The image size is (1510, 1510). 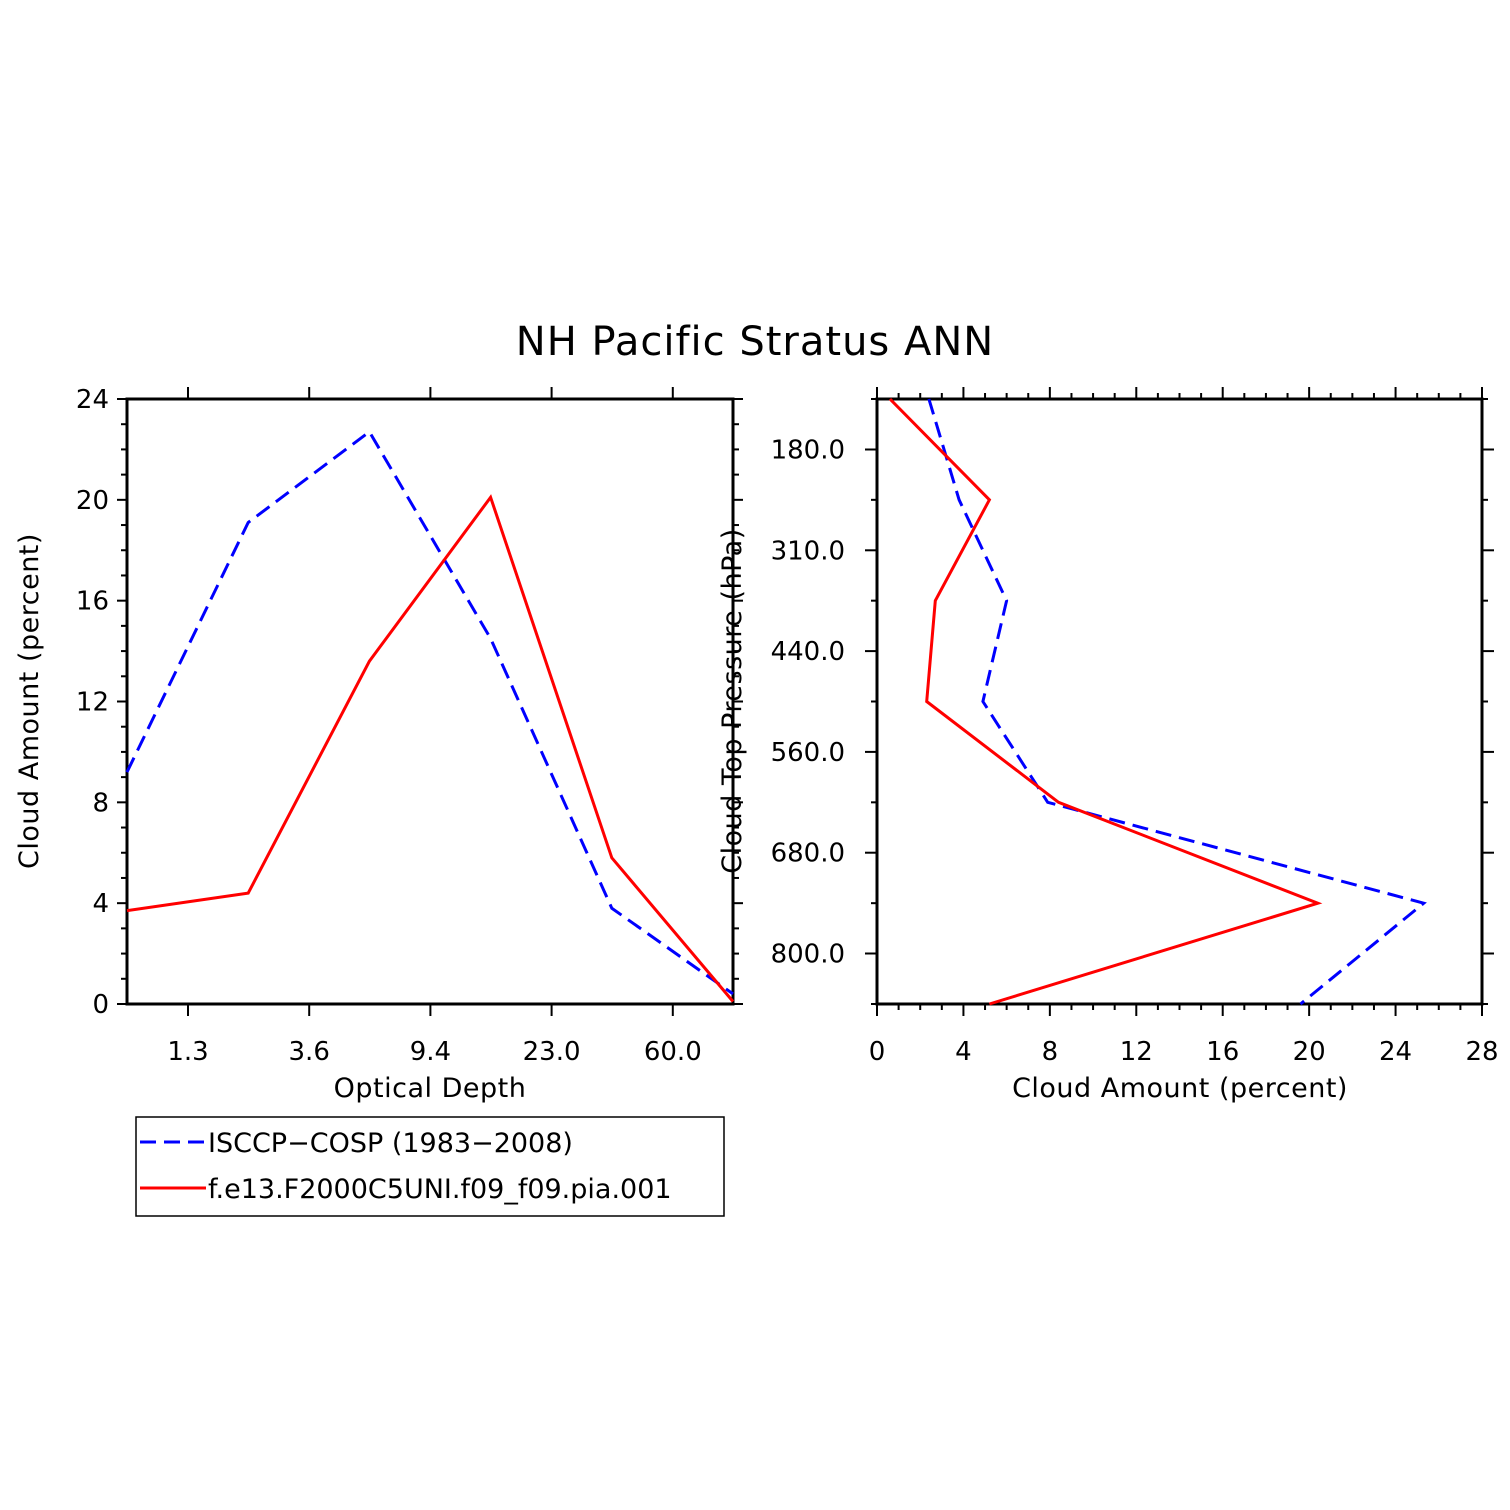 What do you see at coordinates (1180, 1088) in the screenshot?
I see `right-x-axis-label: Cloud Amount (percent)` at bounding box center [1180, 1088].